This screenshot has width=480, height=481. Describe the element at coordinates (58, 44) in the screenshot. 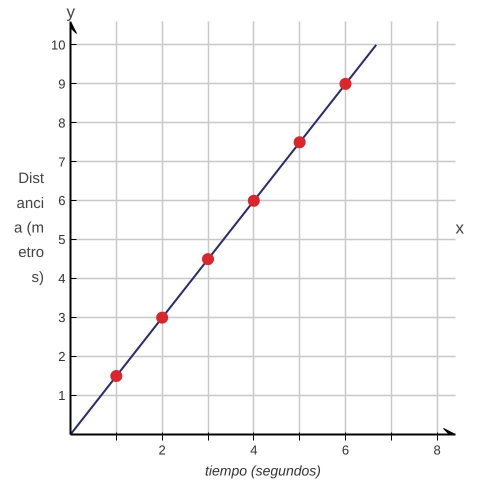

I see `y-tick-label: 10` at that location.